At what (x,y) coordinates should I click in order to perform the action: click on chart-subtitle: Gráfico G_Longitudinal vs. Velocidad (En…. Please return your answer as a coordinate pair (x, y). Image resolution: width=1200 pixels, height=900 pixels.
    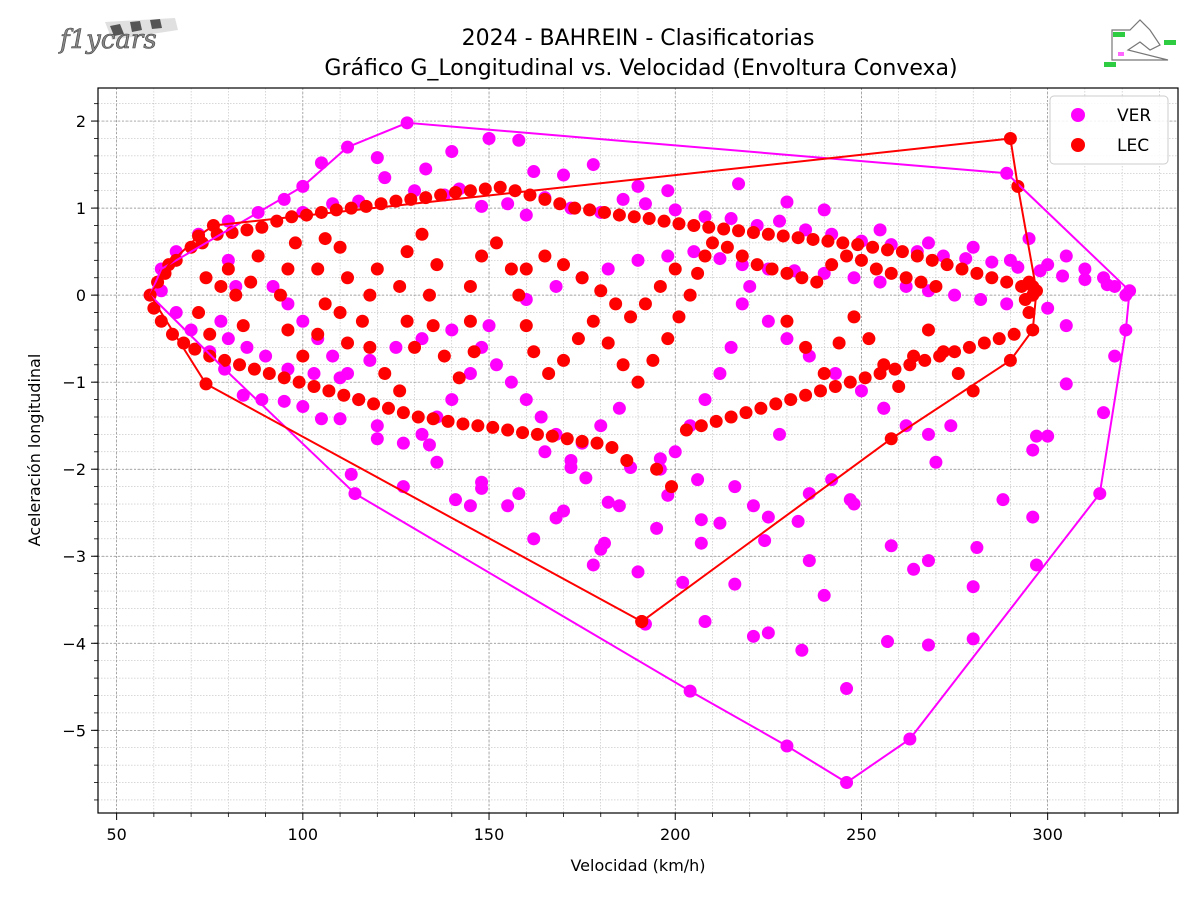
    Looking at the image, I should click on (640, 68).